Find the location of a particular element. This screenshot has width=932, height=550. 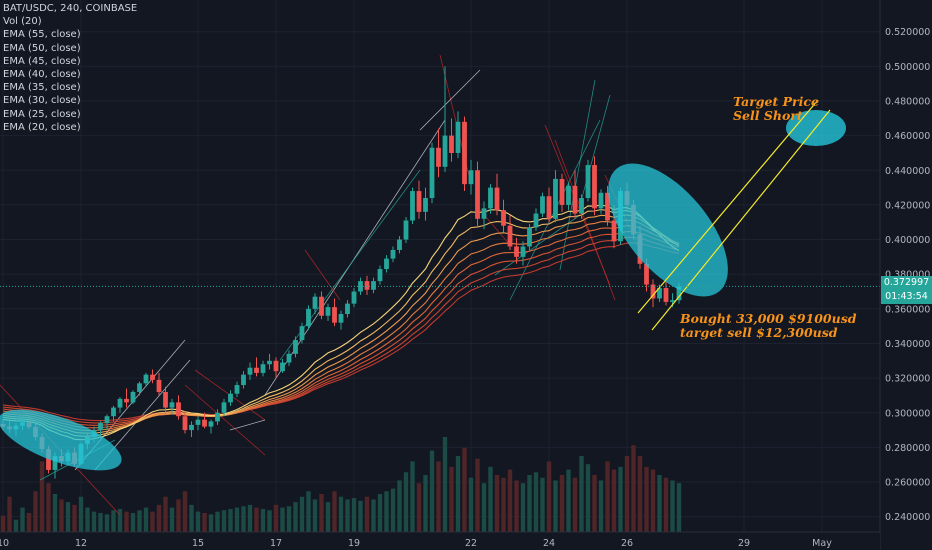

ema-35-label: EMA (35, close) is located at coordinates (42, 88).